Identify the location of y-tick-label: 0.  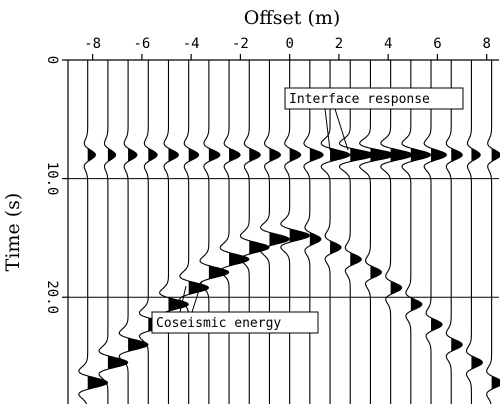
(52, 60).